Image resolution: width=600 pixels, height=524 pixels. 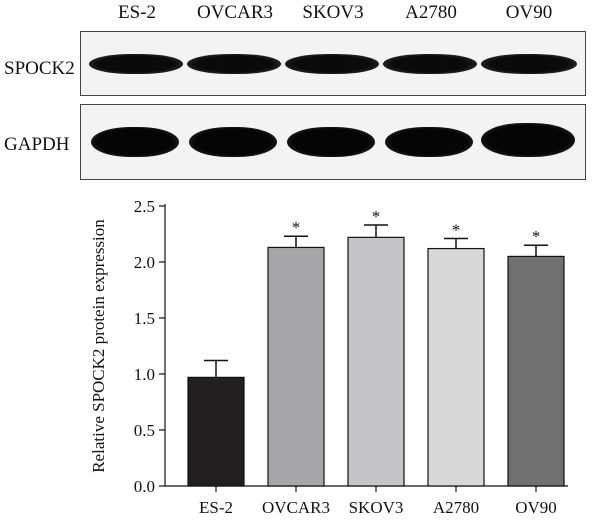 I want to click on y-tick-label: 1.5, so click(x=144, y=318).